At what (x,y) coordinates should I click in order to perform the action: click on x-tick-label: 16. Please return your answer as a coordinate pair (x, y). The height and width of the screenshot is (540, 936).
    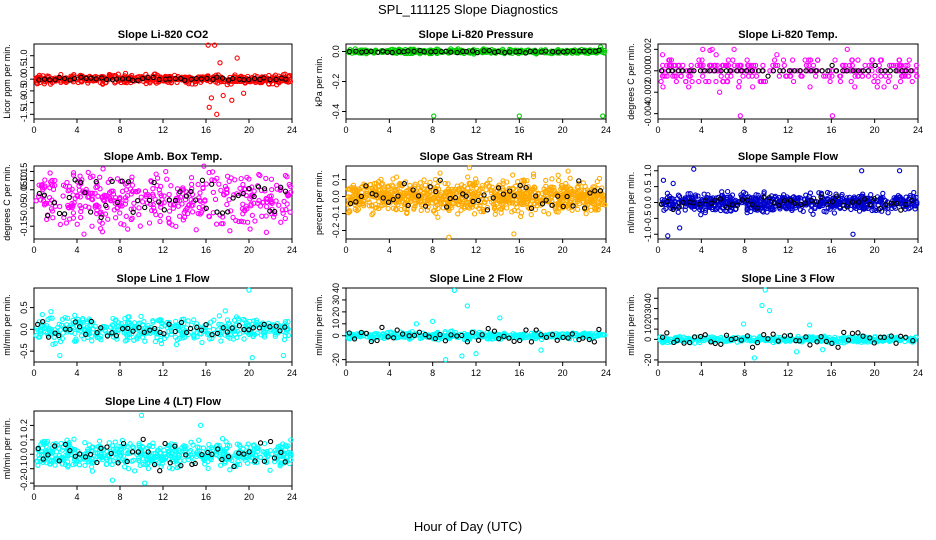
    Looking at the image, I should click on (519, 130).